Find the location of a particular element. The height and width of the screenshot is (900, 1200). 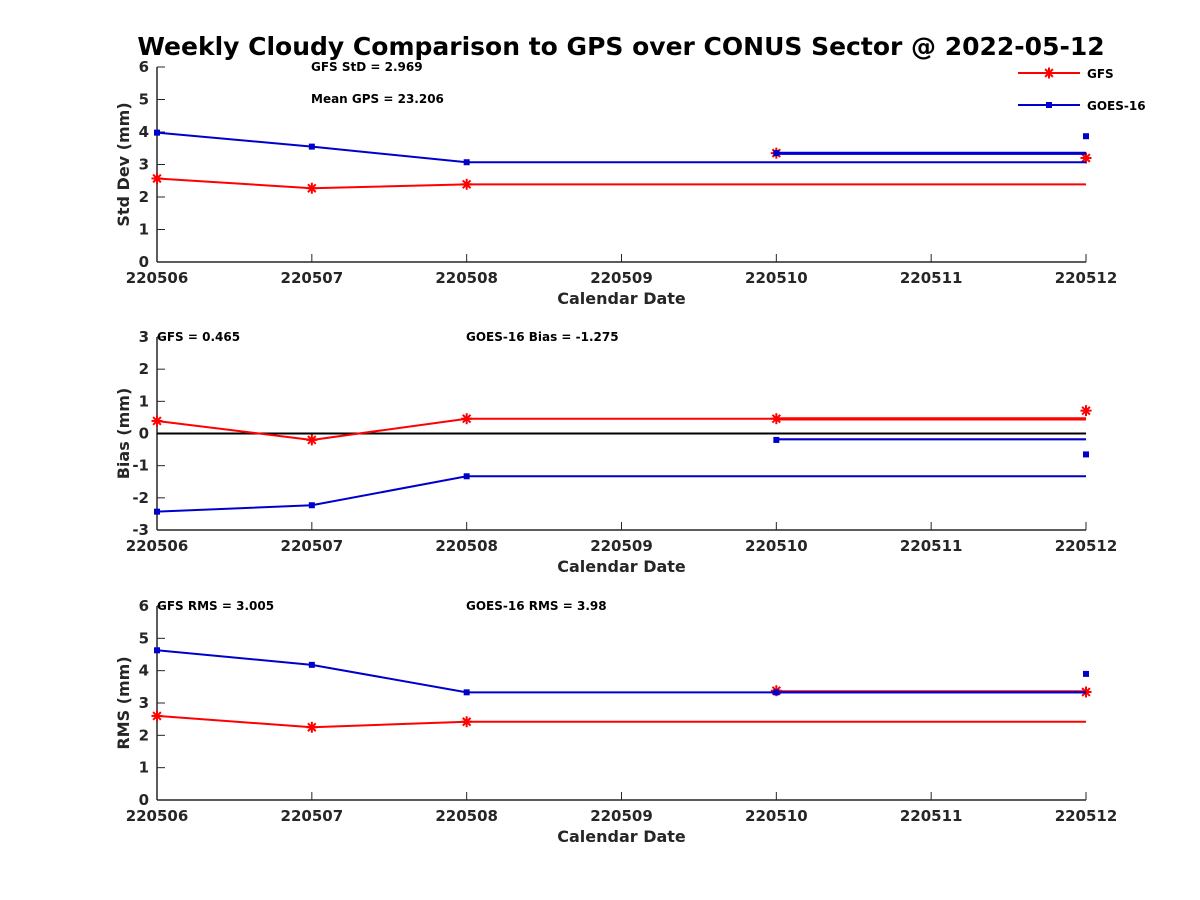

y-tick-label: -2 is located at coordinates (140, 498).